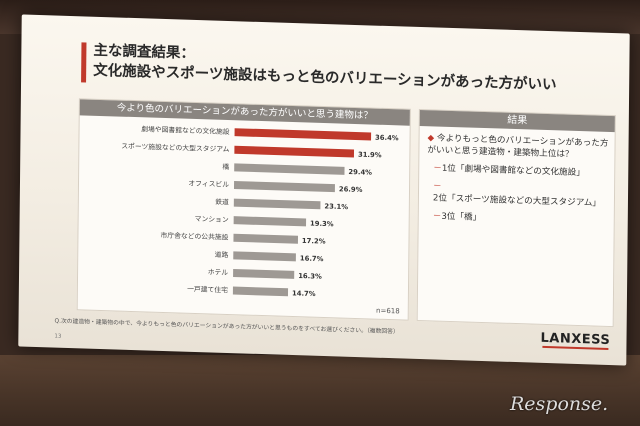  What do you see at coordinates (559, 404) in the screenshot?
I see `response-watermark: Response.` at bounding box center [559, 404].